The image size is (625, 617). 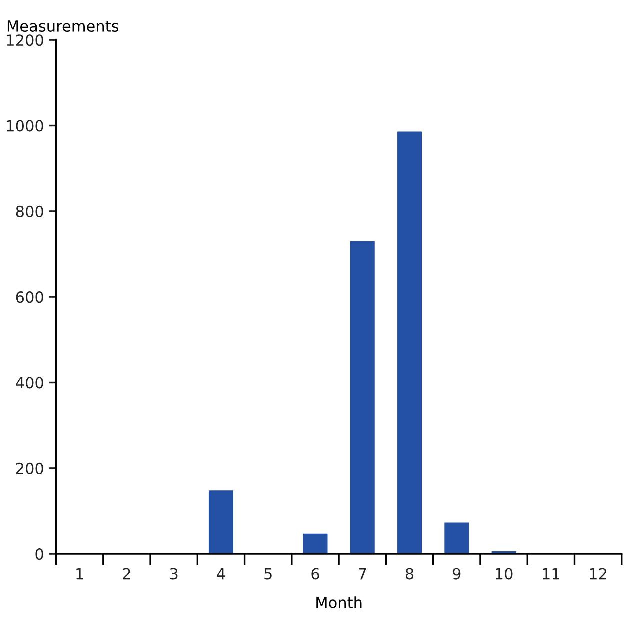 I want to click on x-tick-label: 4, so click(x=221, y=574).